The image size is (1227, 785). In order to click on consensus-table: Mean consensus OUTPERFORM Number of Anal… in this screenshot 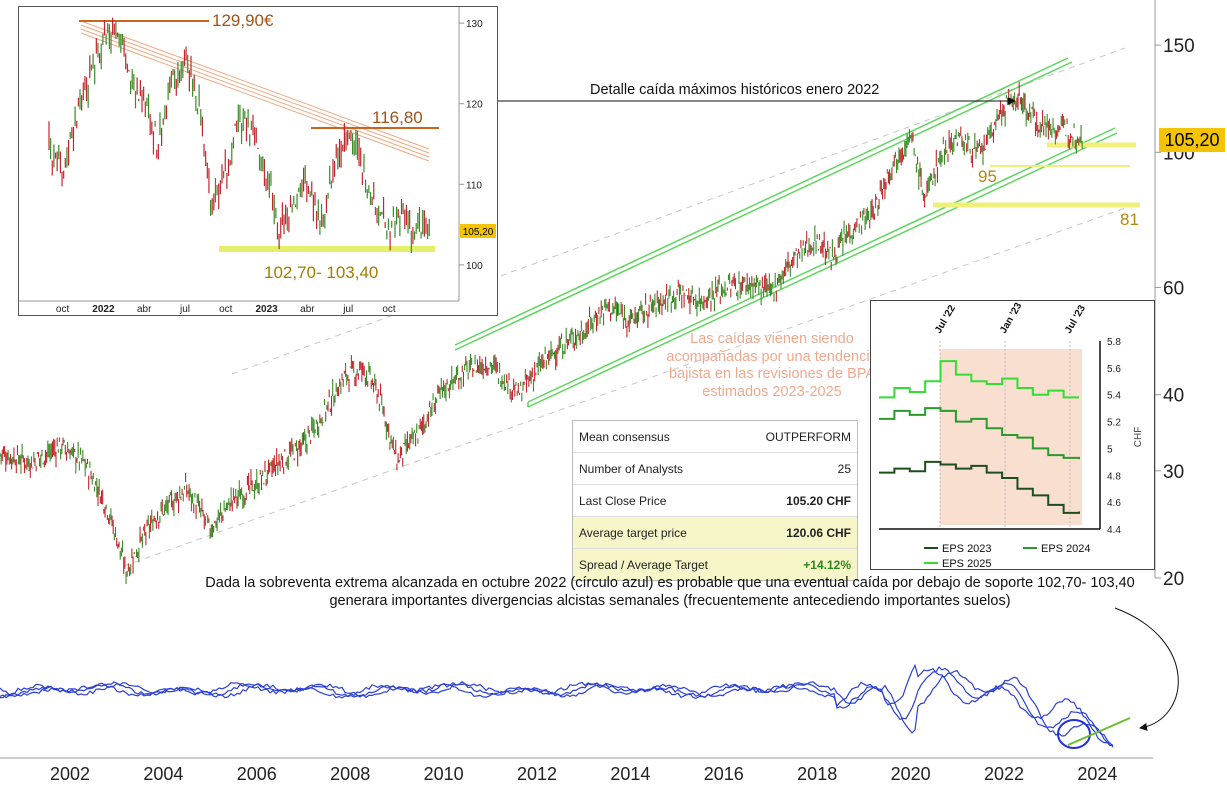, I will do `click(715, 500)`.